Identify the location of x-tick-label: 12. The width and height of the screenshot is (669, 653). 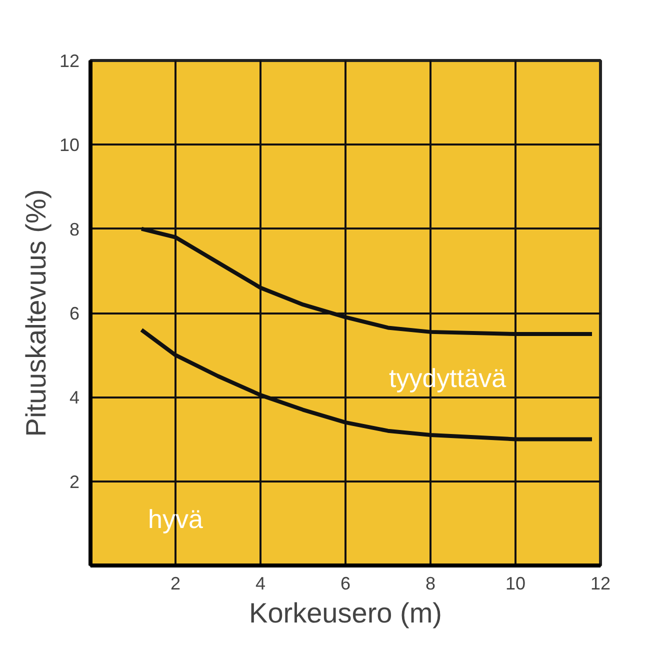
(600, 584).